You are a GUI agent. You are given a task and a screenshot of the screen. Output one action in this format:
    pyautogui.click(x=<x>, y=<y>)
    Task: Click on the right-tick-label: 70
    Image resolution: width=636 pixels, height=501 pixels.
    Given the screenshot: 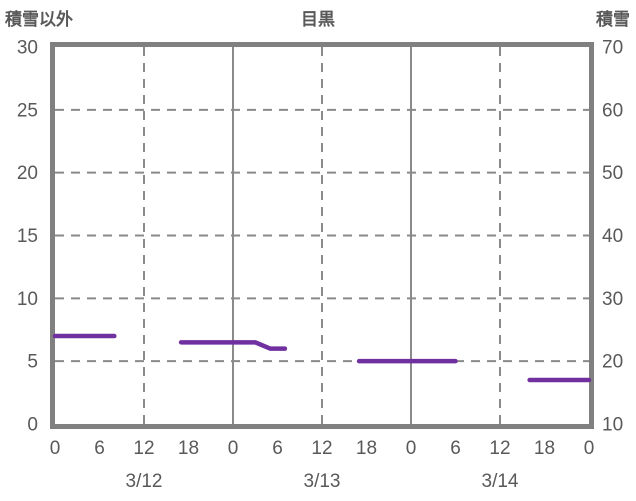 What is the action you would take?
    pyautogui.click(x=612, y=48)
    